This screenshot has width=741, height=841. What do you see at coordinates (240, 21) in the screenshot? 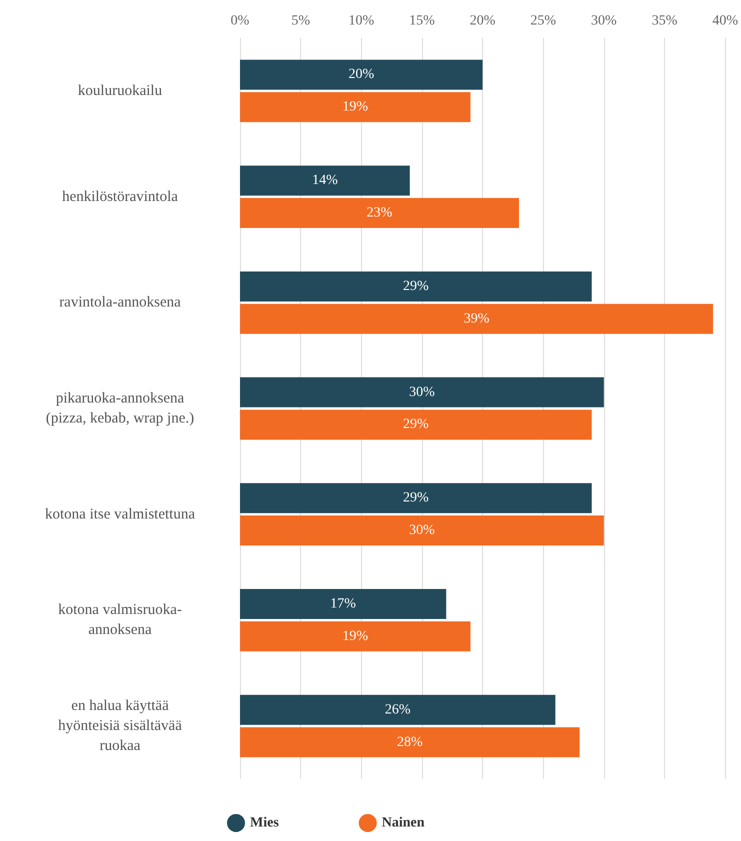
I see `x-tick-label: 0%` at bounding box center [240, 21].